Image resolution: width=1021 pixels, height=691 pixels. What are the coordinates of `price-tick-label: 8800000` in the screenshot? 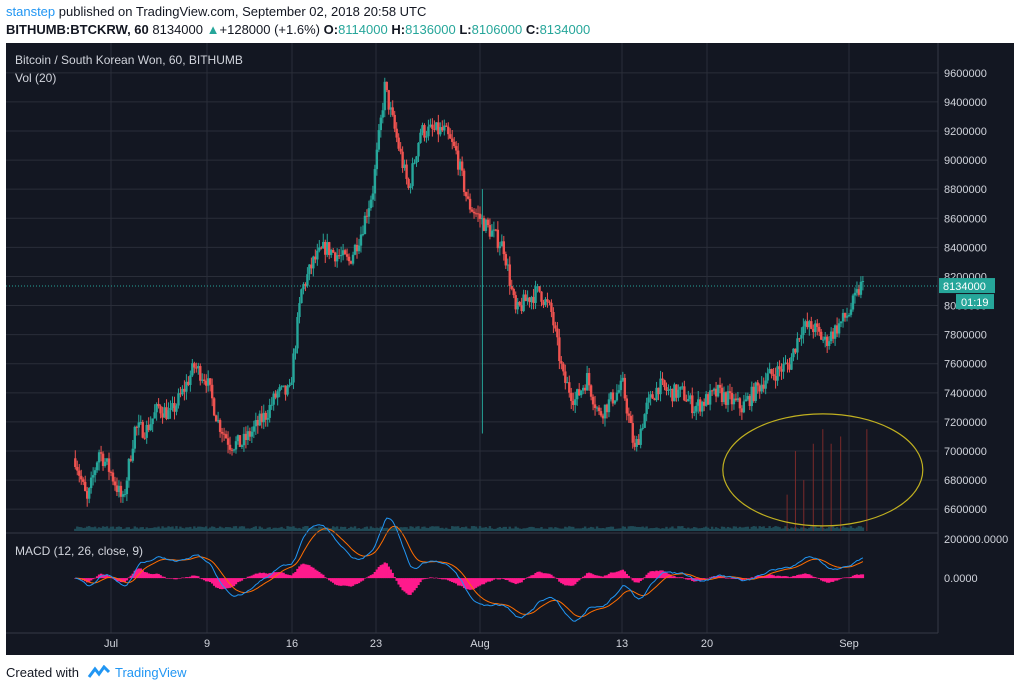 It's located at (965, 190).